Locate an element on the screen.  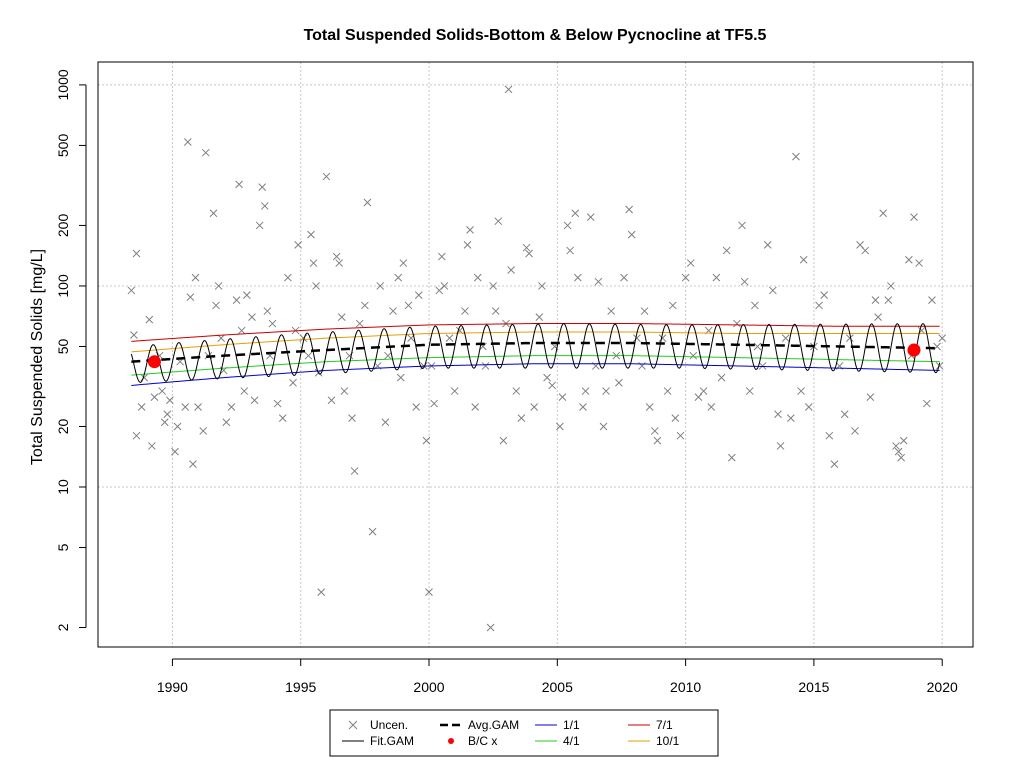
series-4-1-line is located at coordinates (535, 365).